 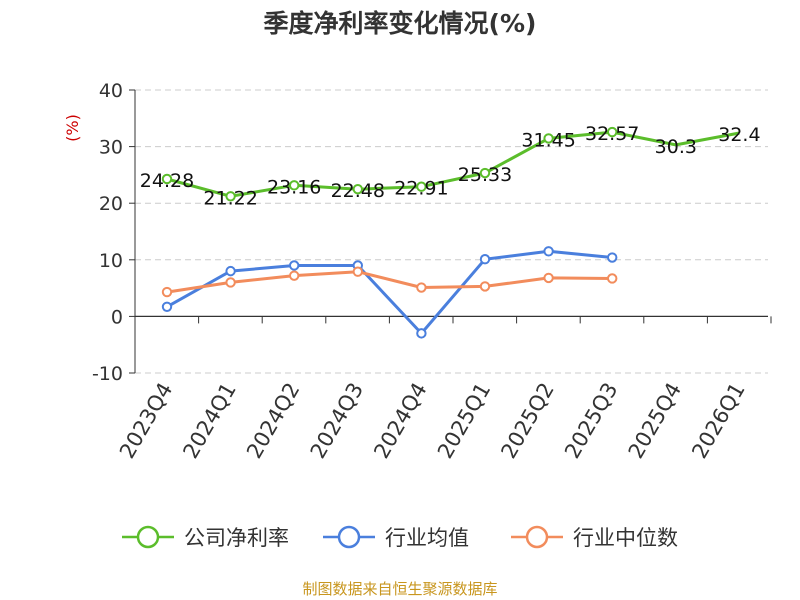 What do you see at coordinates (111, 204) in the screenshot?
I see `y-tick-label: 20` at bounding box center [111, 204].